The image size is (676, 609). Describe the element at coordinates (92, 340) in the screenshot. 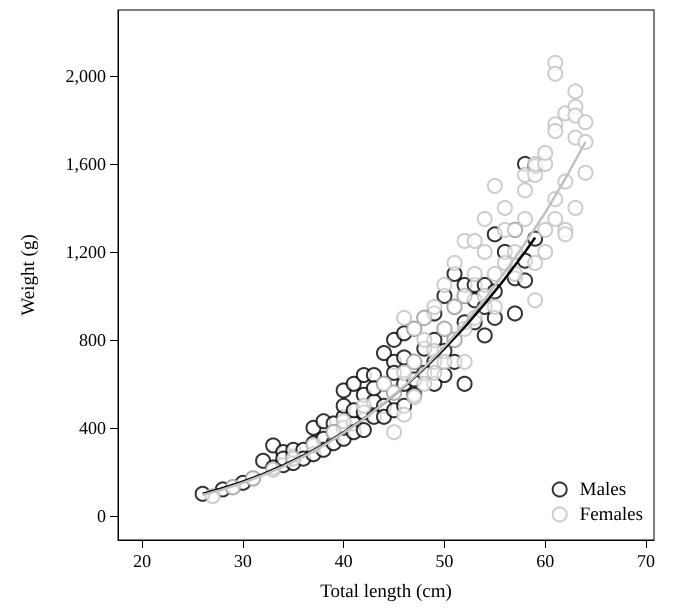

I see `y-tick-label: 800` at that location.